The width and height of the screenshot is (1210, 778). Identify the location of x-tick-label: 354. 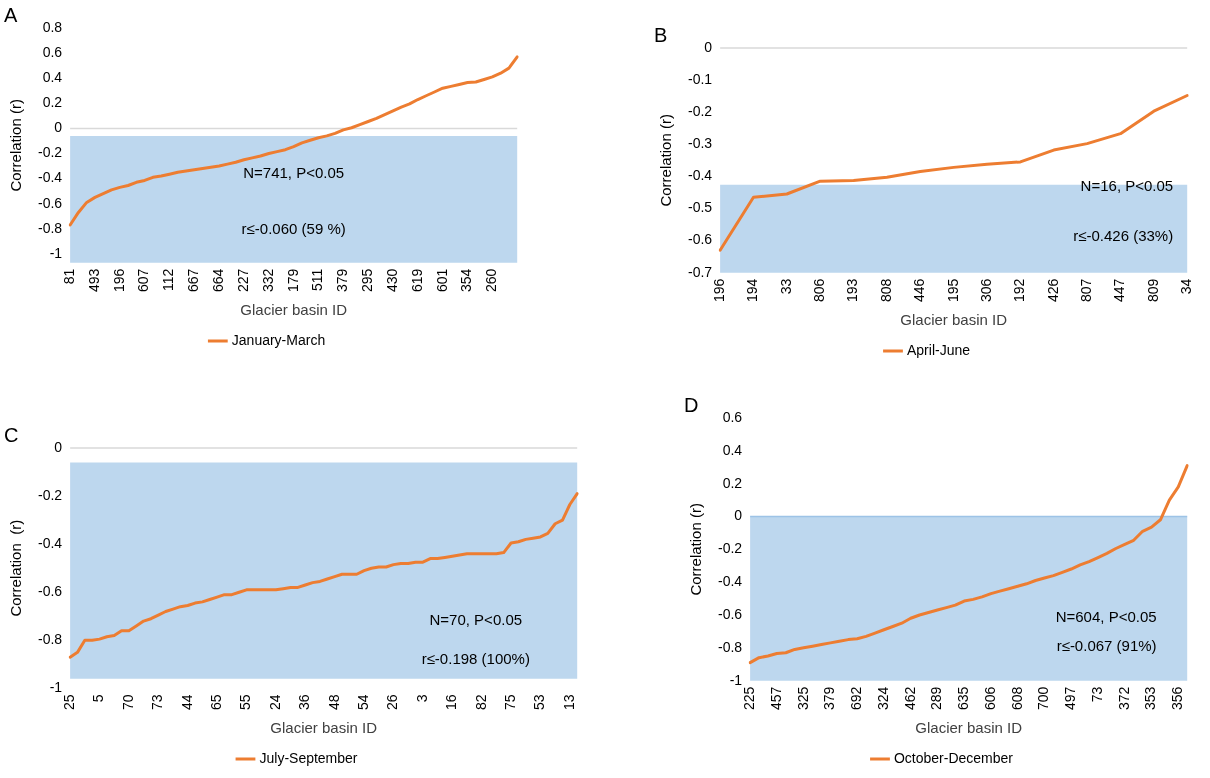
(466, 280).